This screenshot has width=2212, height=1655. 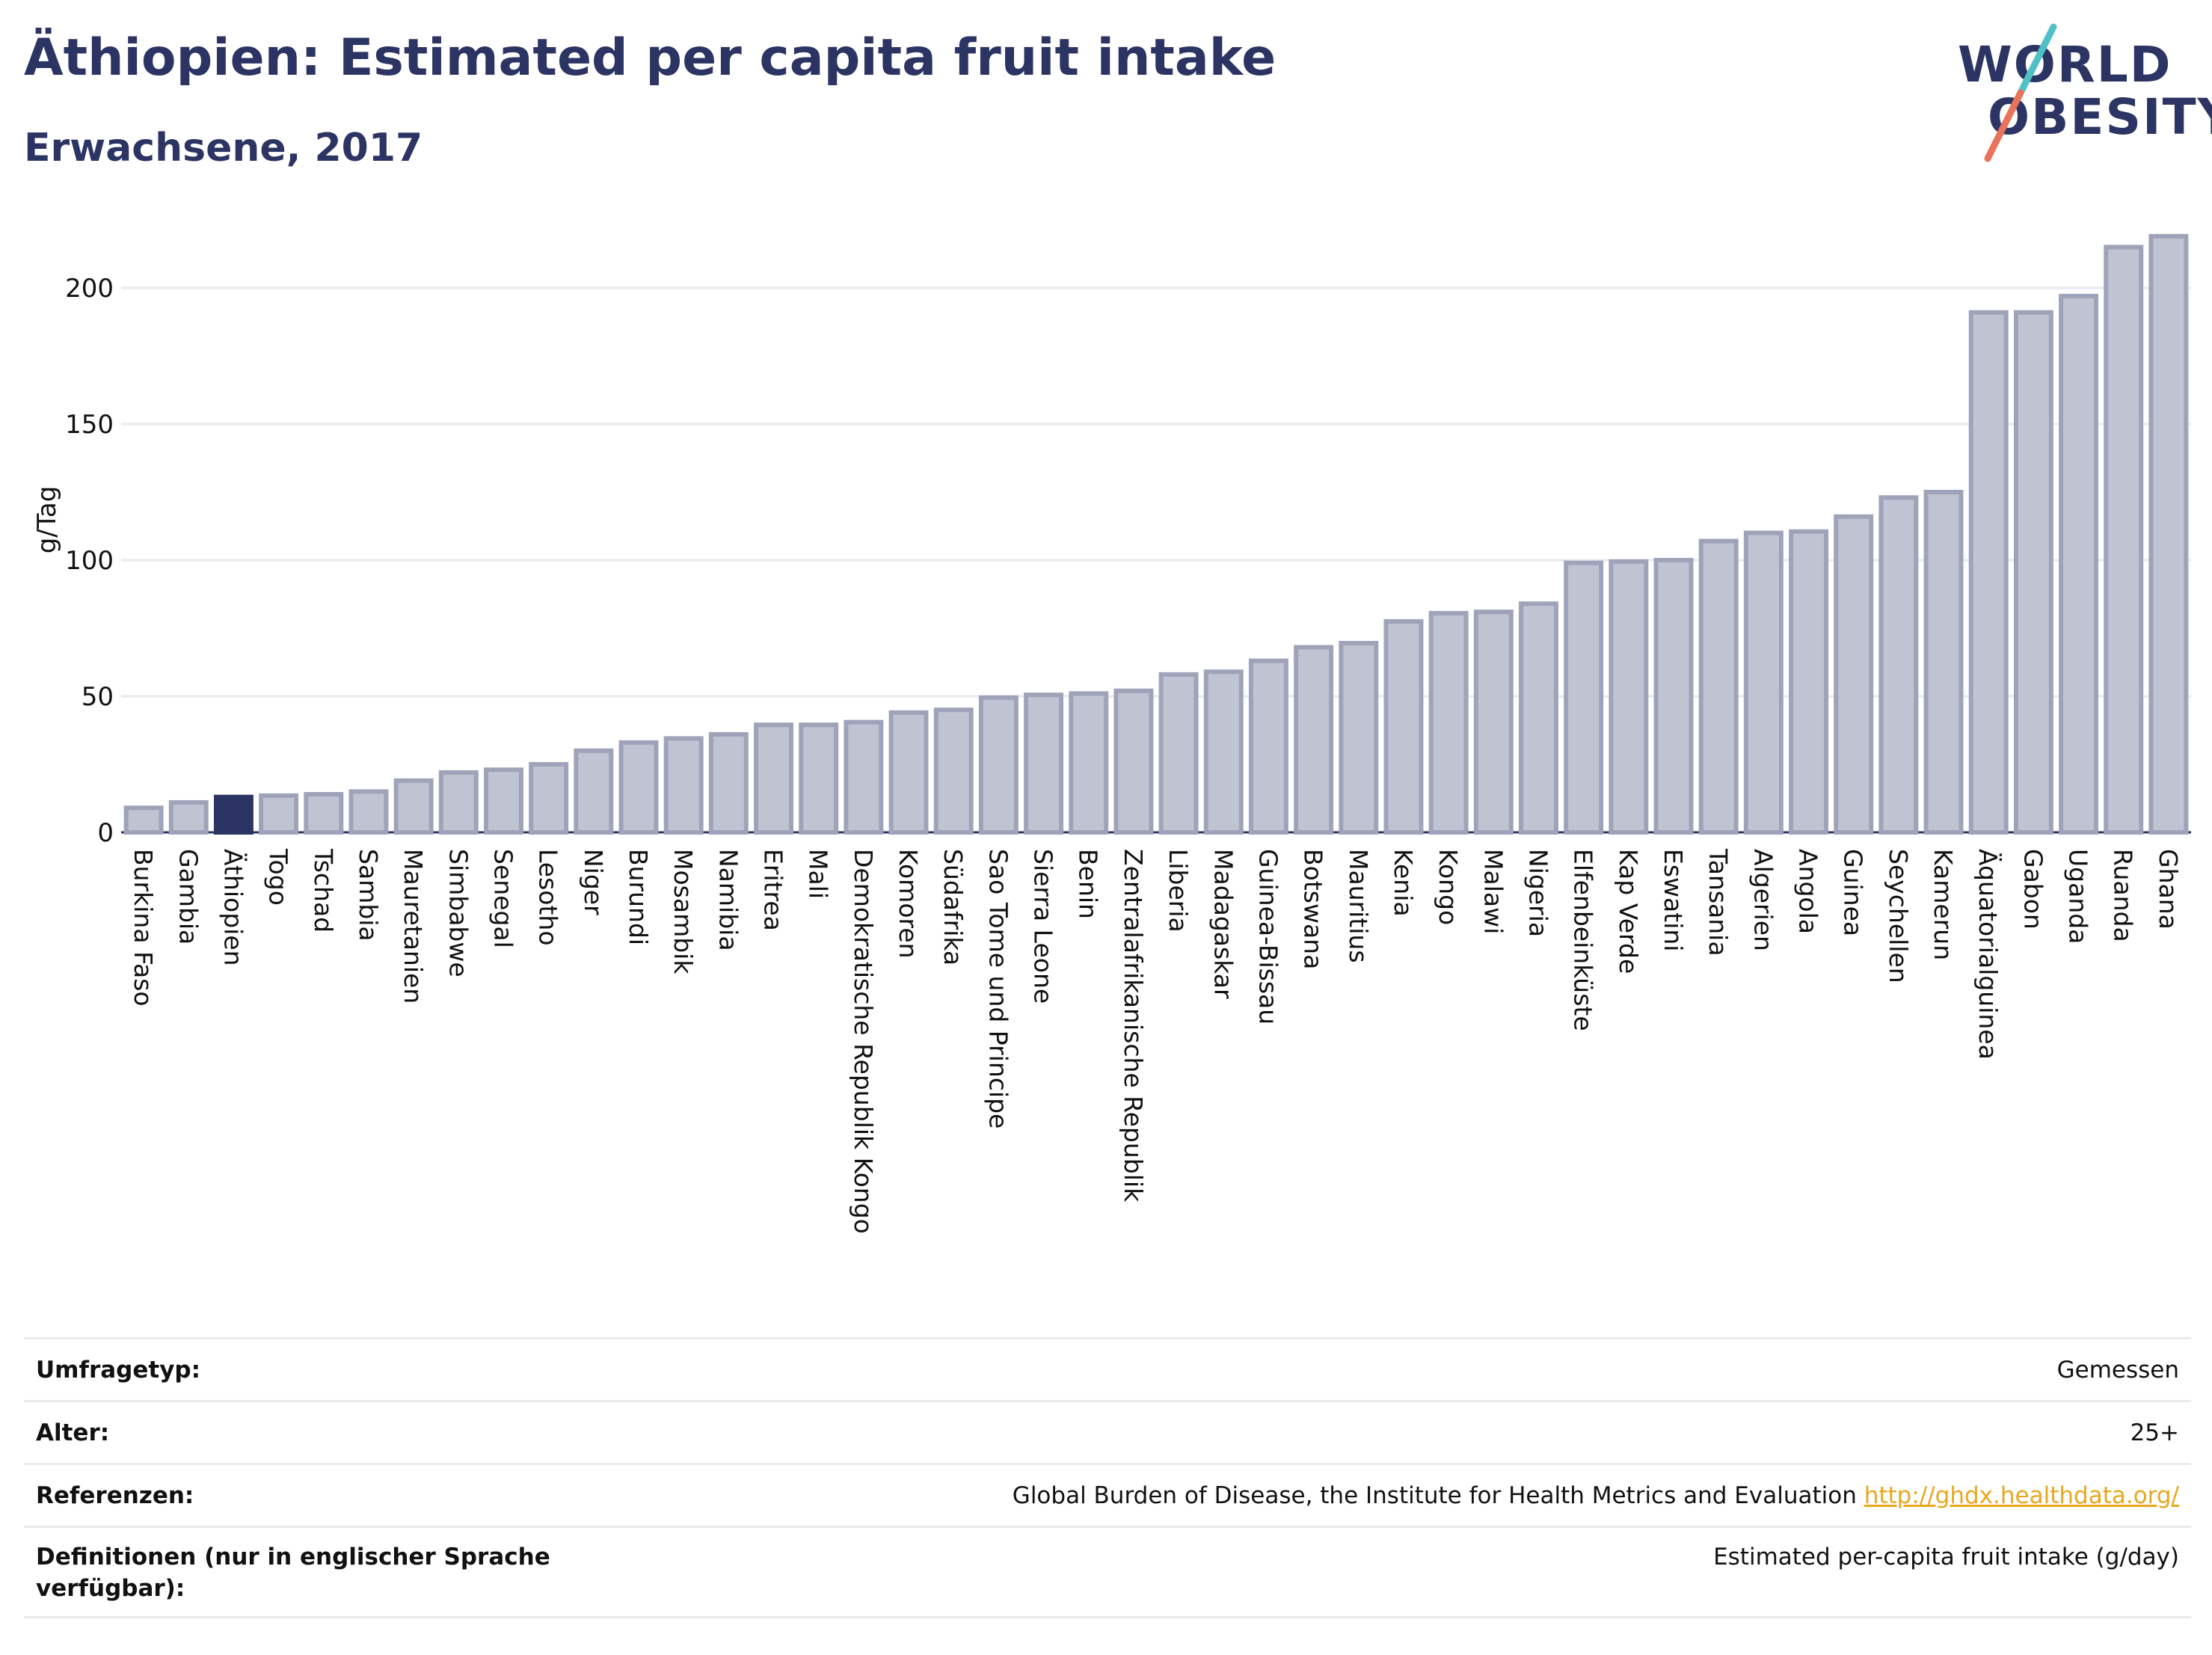 What do you see at coordinates (89, 289) in the screenshot?
I see `y-tick-label: 200` at bounding box center [89, 289].